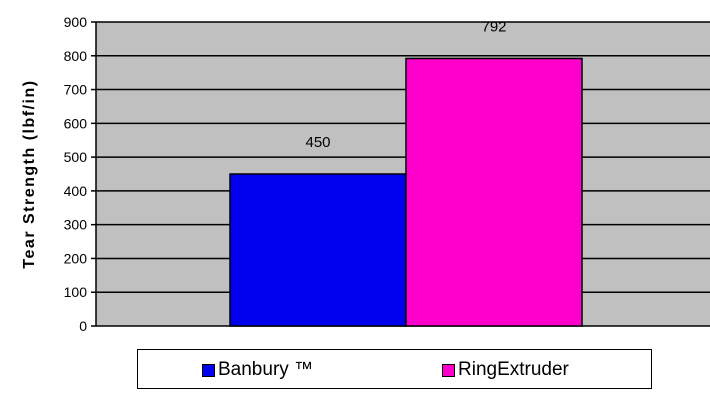 This screenshot has height=394, width=710. Describe the element at coordinates (317, 142) in the screenshot. I see `data-label-450: 450` at that location.